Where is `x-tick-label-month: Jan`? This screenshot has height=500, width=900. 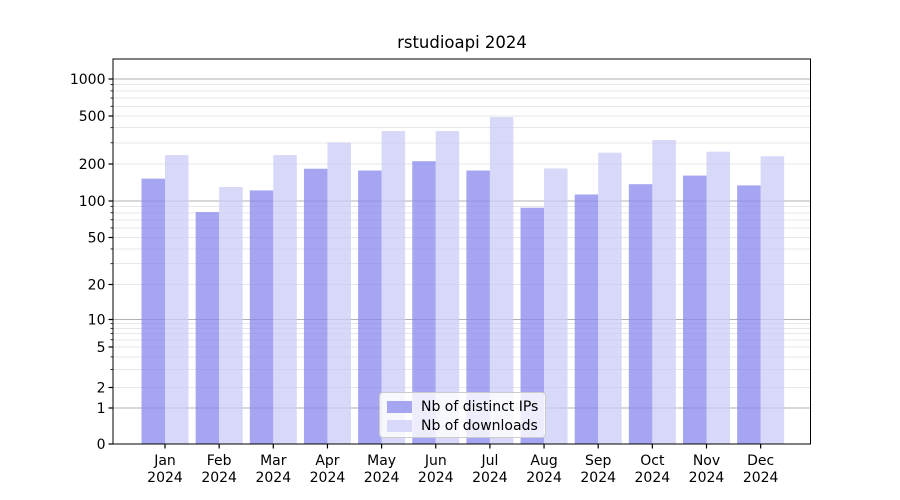 x-tick-label-month: Jan is located at coordinates (164, 461).